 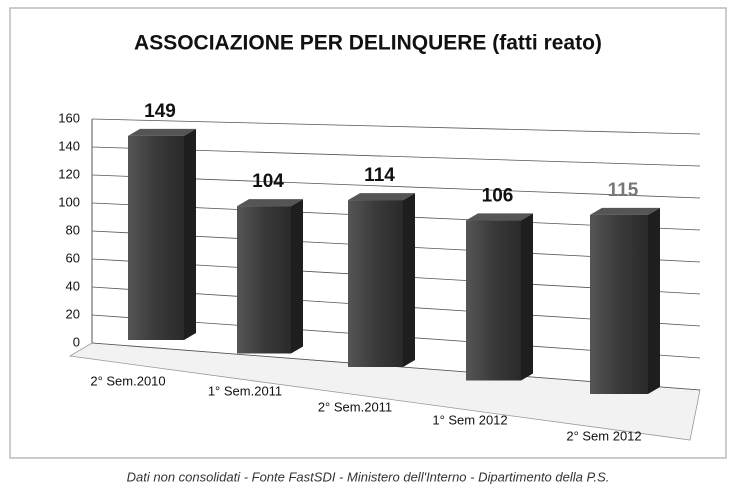 I want to click on y-tick-label: 80, so click(x=73, y=229).